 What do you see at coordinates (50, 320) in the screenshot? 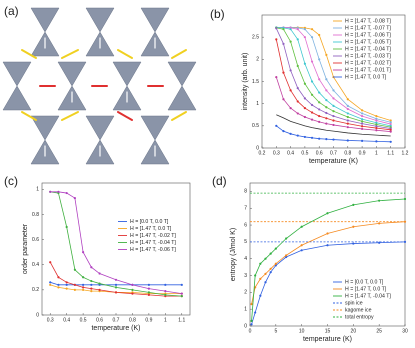
I see `x-tick-label: 0.3` at bounding box center [50, 320].